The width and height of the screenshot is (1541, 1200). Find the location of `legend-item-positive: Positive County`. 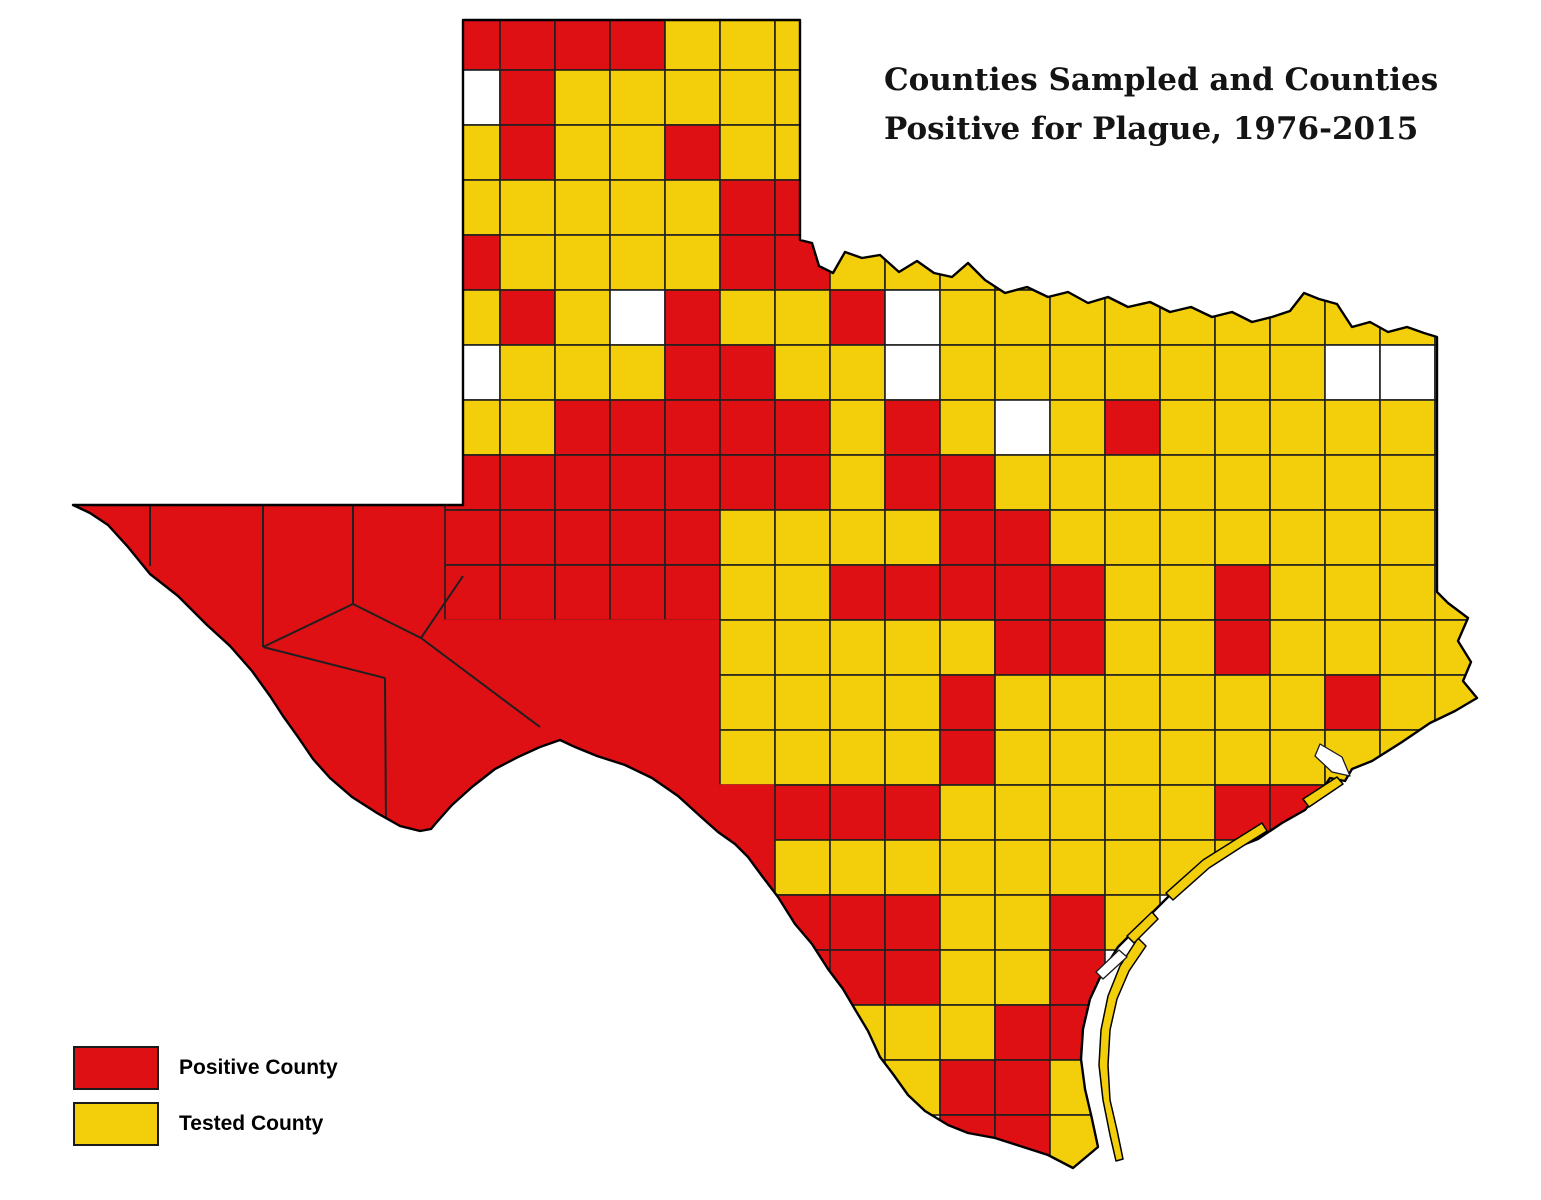

legend-item-positive: Positive County is located at coordinates (205, 1068).